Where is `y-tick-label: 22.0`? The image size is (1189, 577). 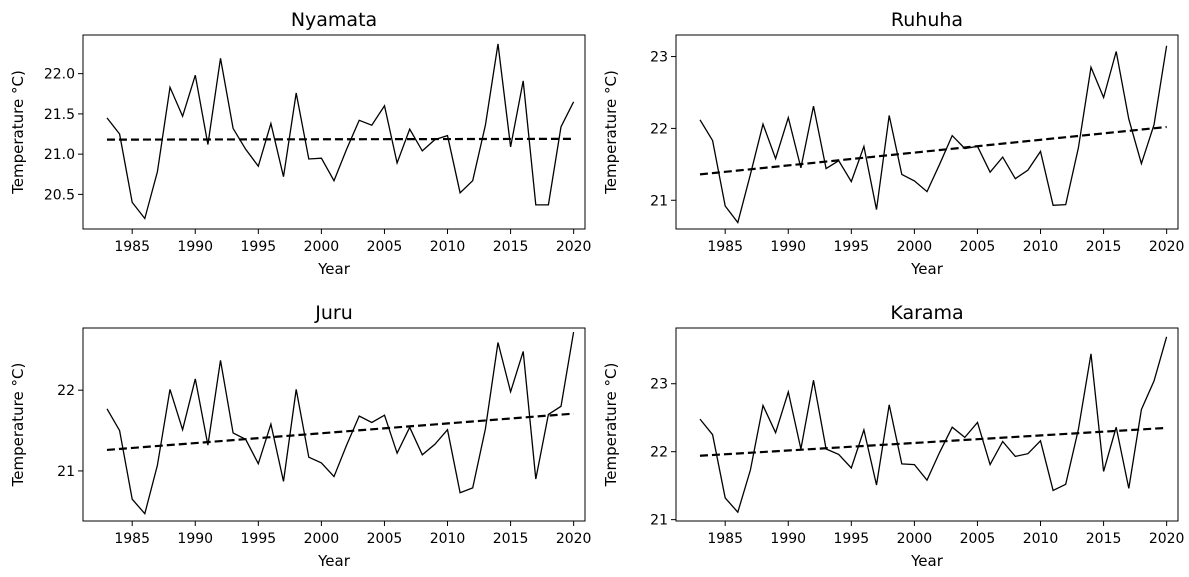 y-tick-label: 22.0 is located at coordinates (59, 75).